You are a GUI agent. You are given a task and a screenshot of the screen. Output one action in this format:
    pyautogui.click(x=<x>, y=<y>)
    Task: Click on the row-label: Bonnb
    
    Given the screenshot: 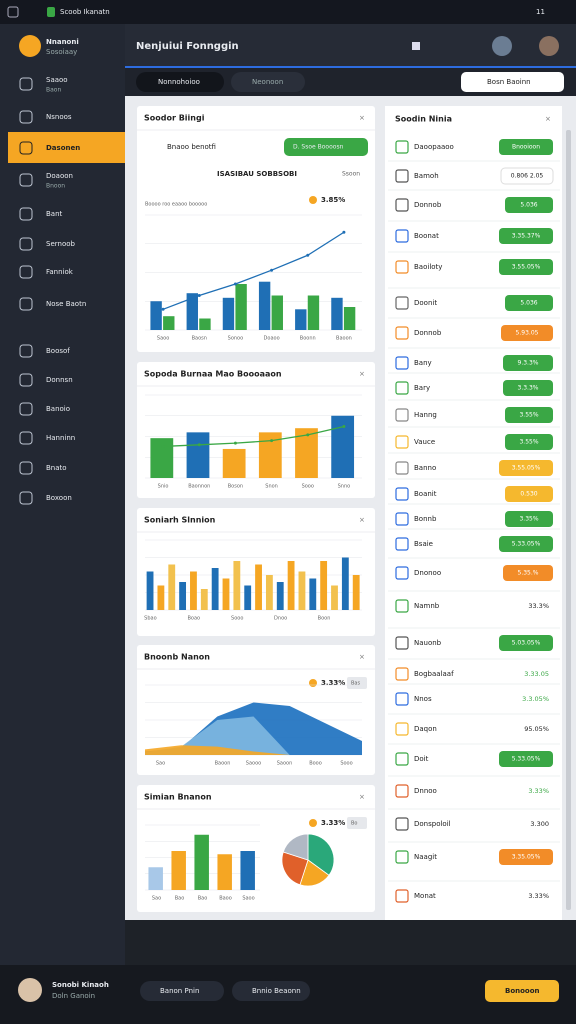 What is the action you would take?
    pyautogui.click(x=425, y=519)
    